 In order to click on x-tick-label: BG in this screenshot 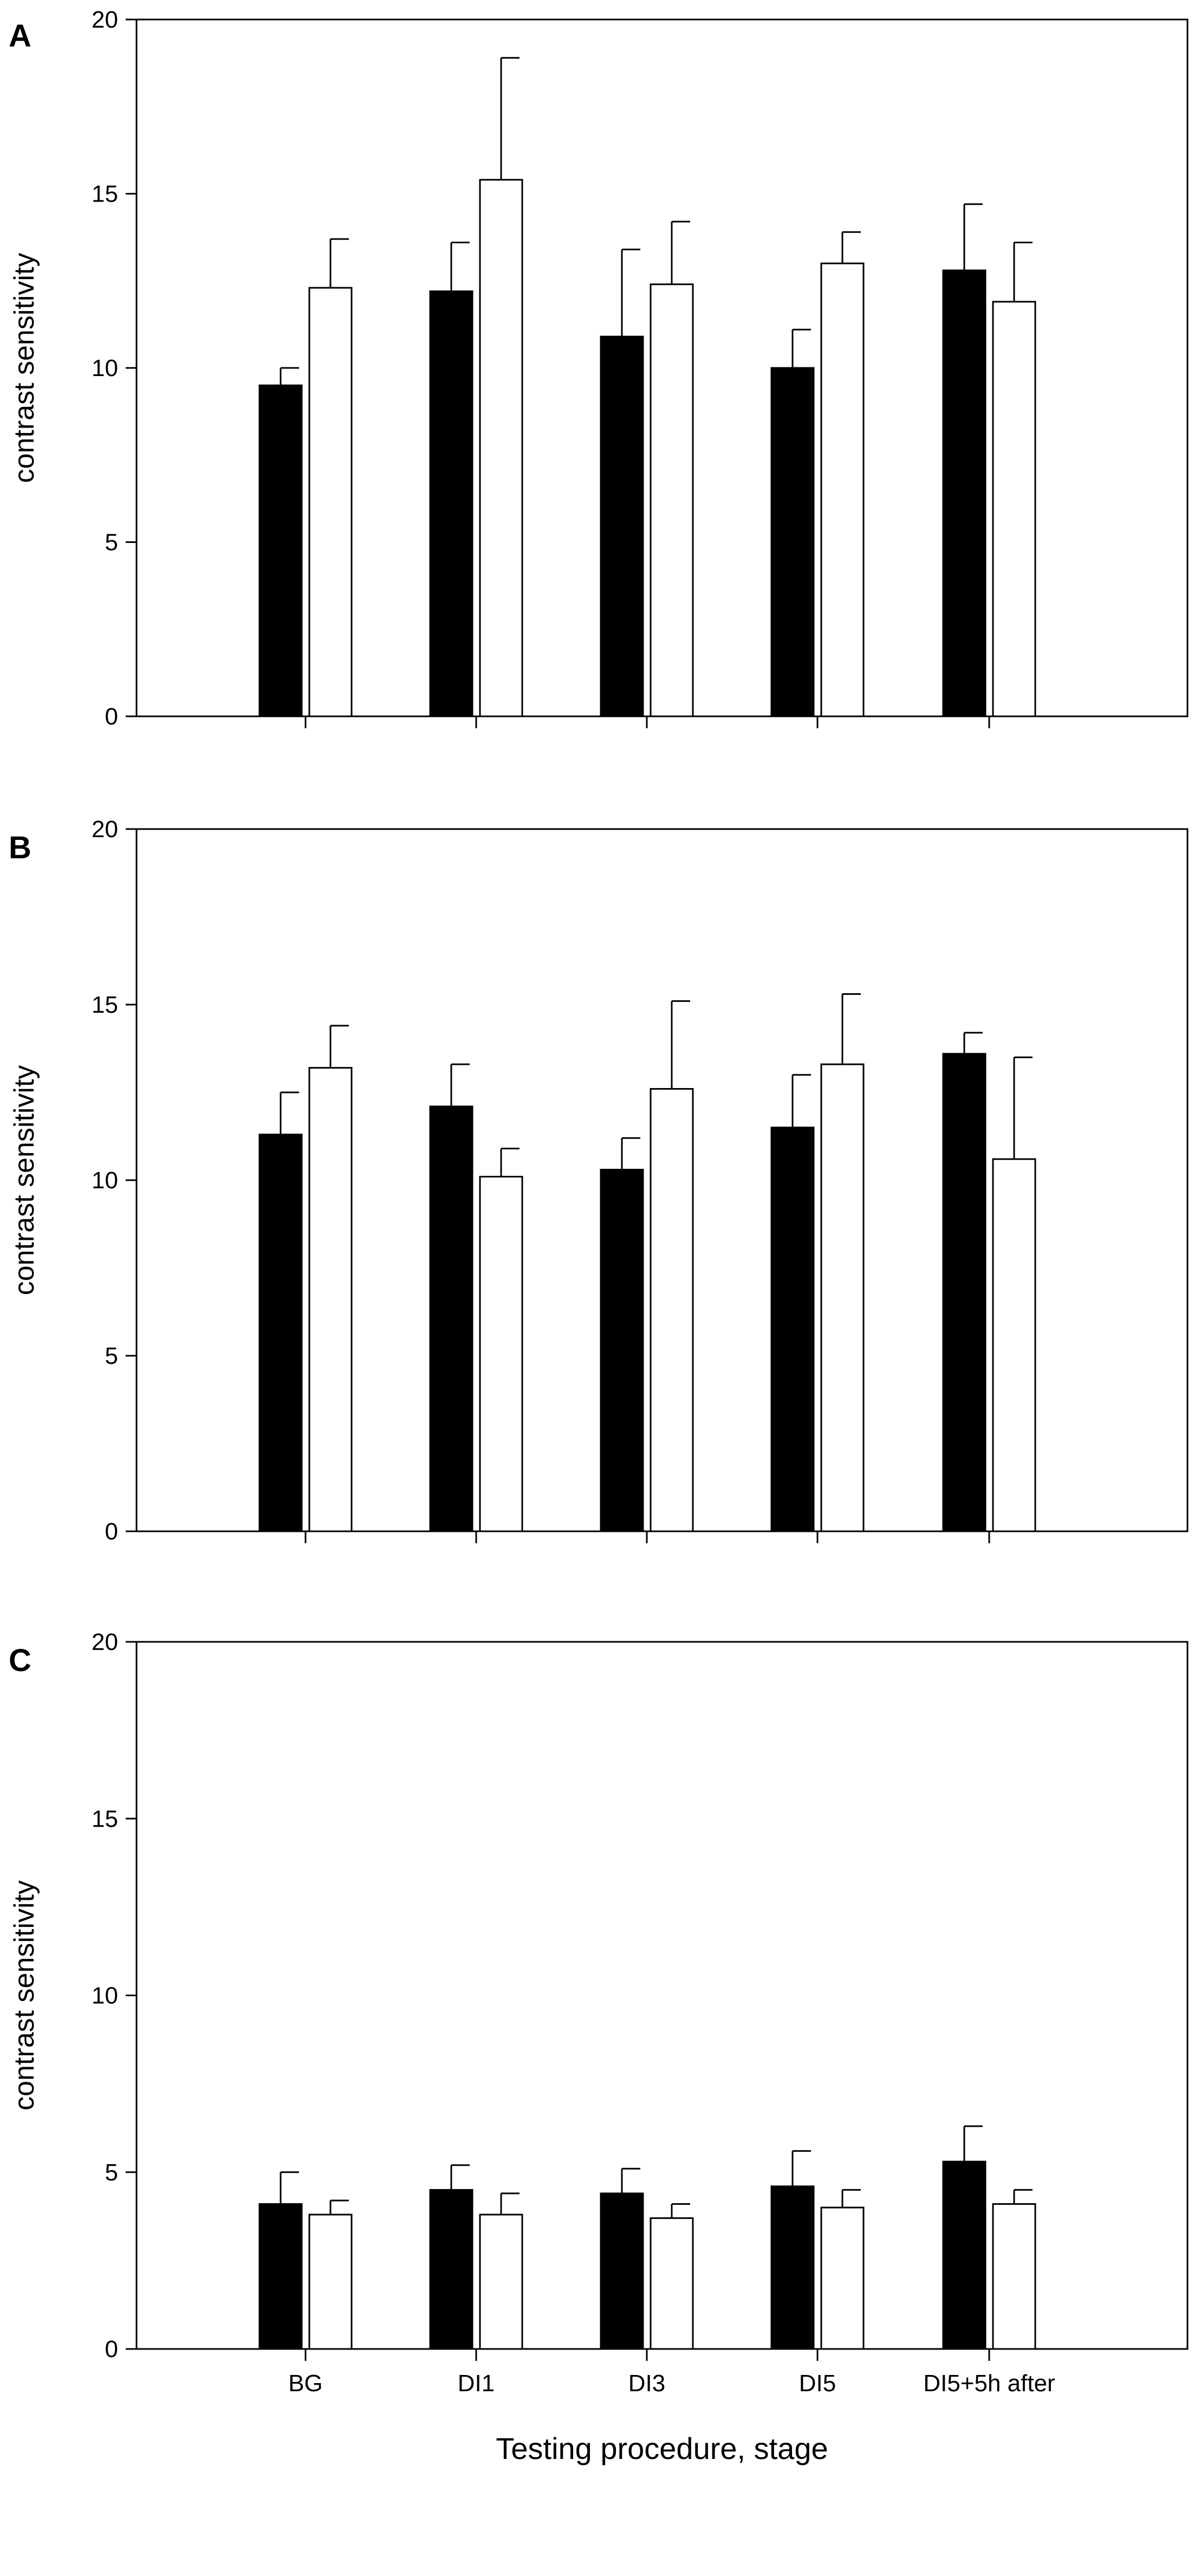, I will do `click(305, 2383)`.